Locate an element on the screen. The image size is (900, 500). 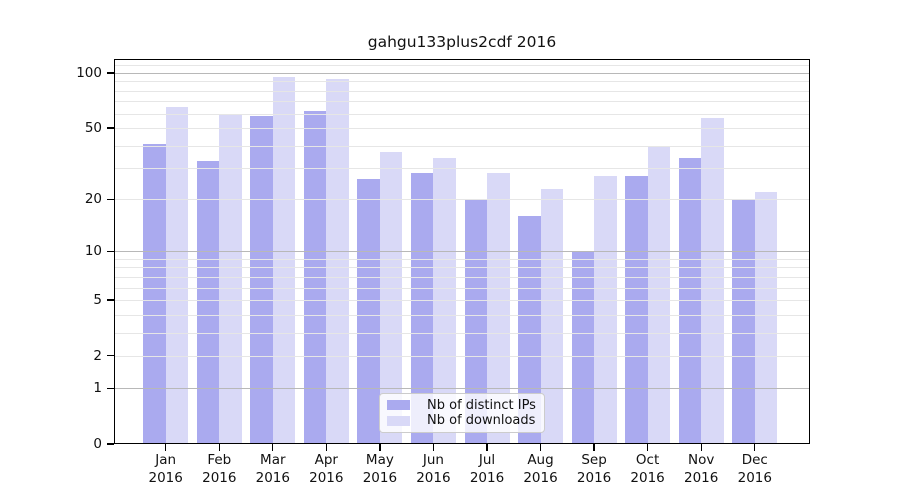
y-tick-label: 10 is located at coordinates (93, 251).